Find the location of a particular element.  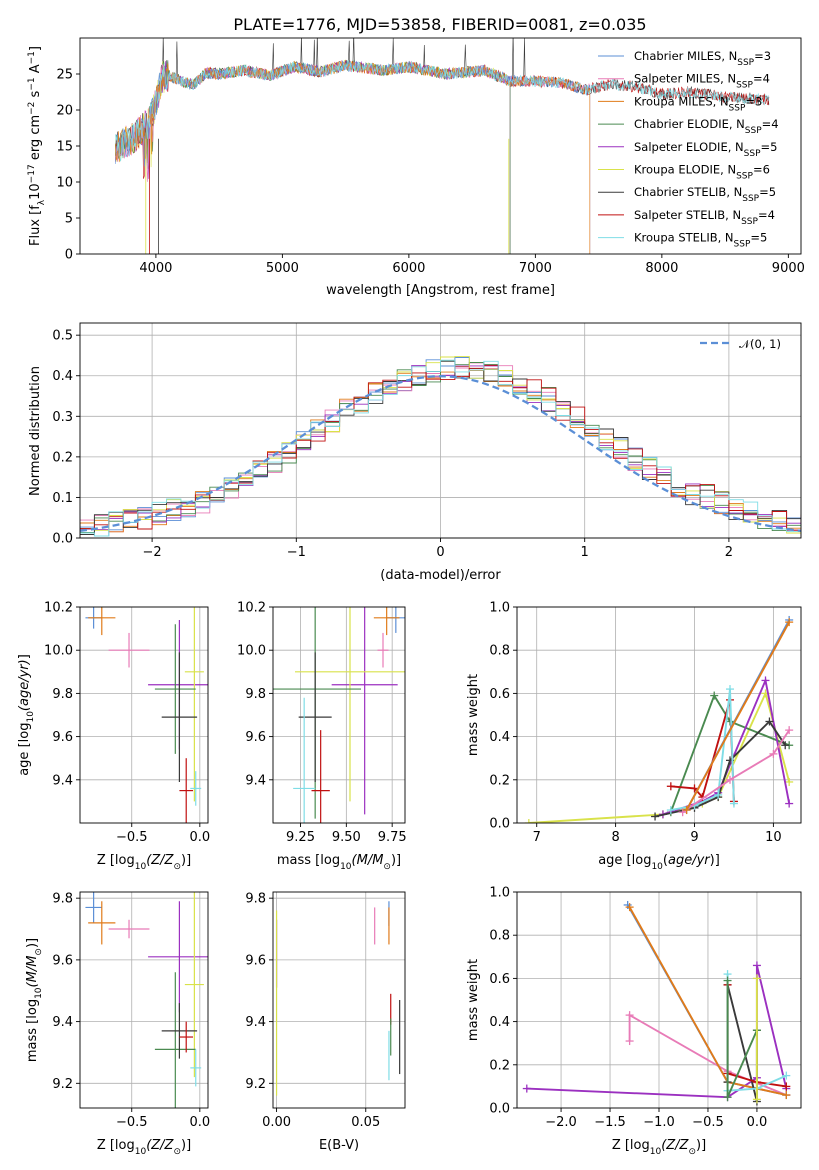

age_vs_mass-errorbars is located at coordinates (339, 715).